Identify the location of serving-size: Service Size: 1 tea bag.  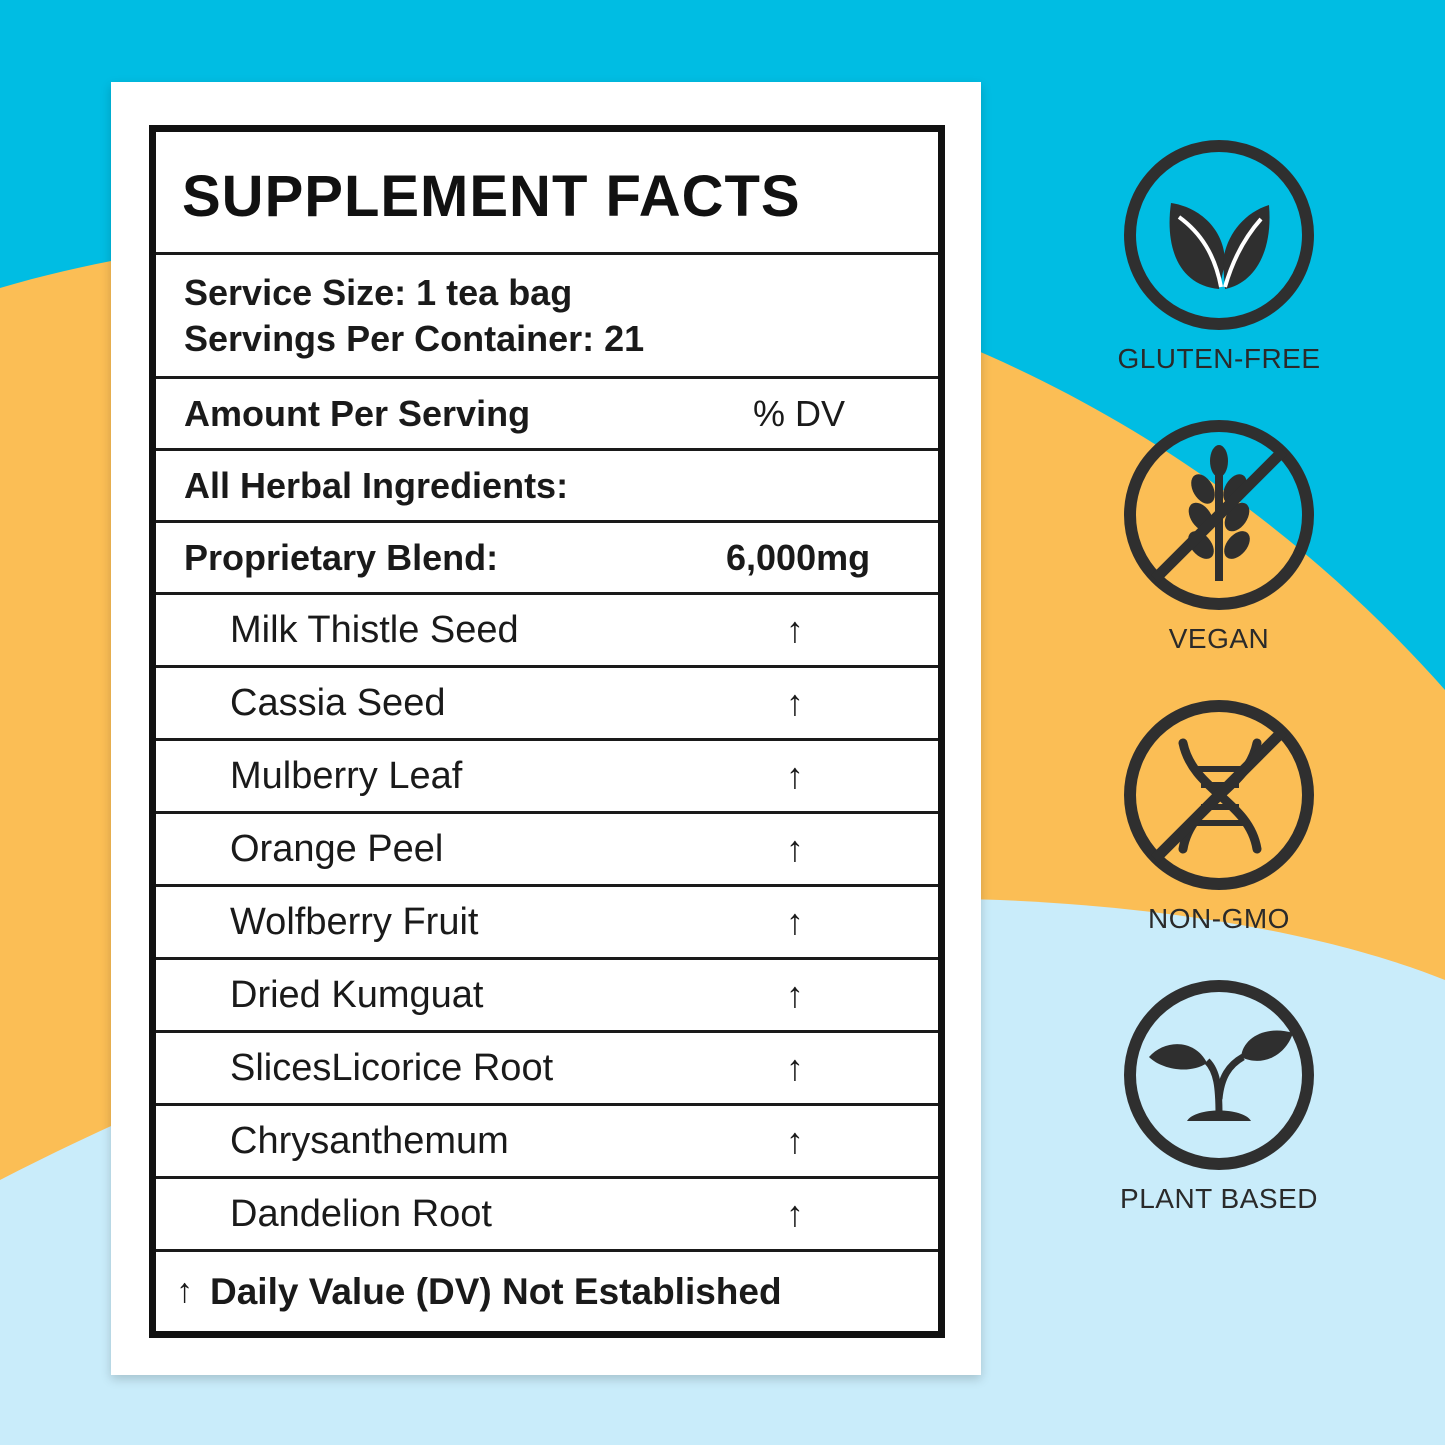
(378, 292).